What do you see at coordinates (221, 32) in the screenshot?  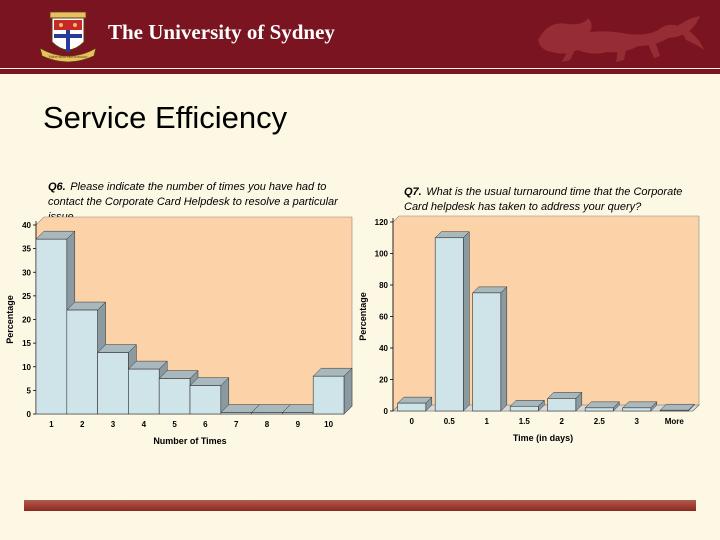 I see `university-name: The University of Sydney` at bounding box center [221, 32].